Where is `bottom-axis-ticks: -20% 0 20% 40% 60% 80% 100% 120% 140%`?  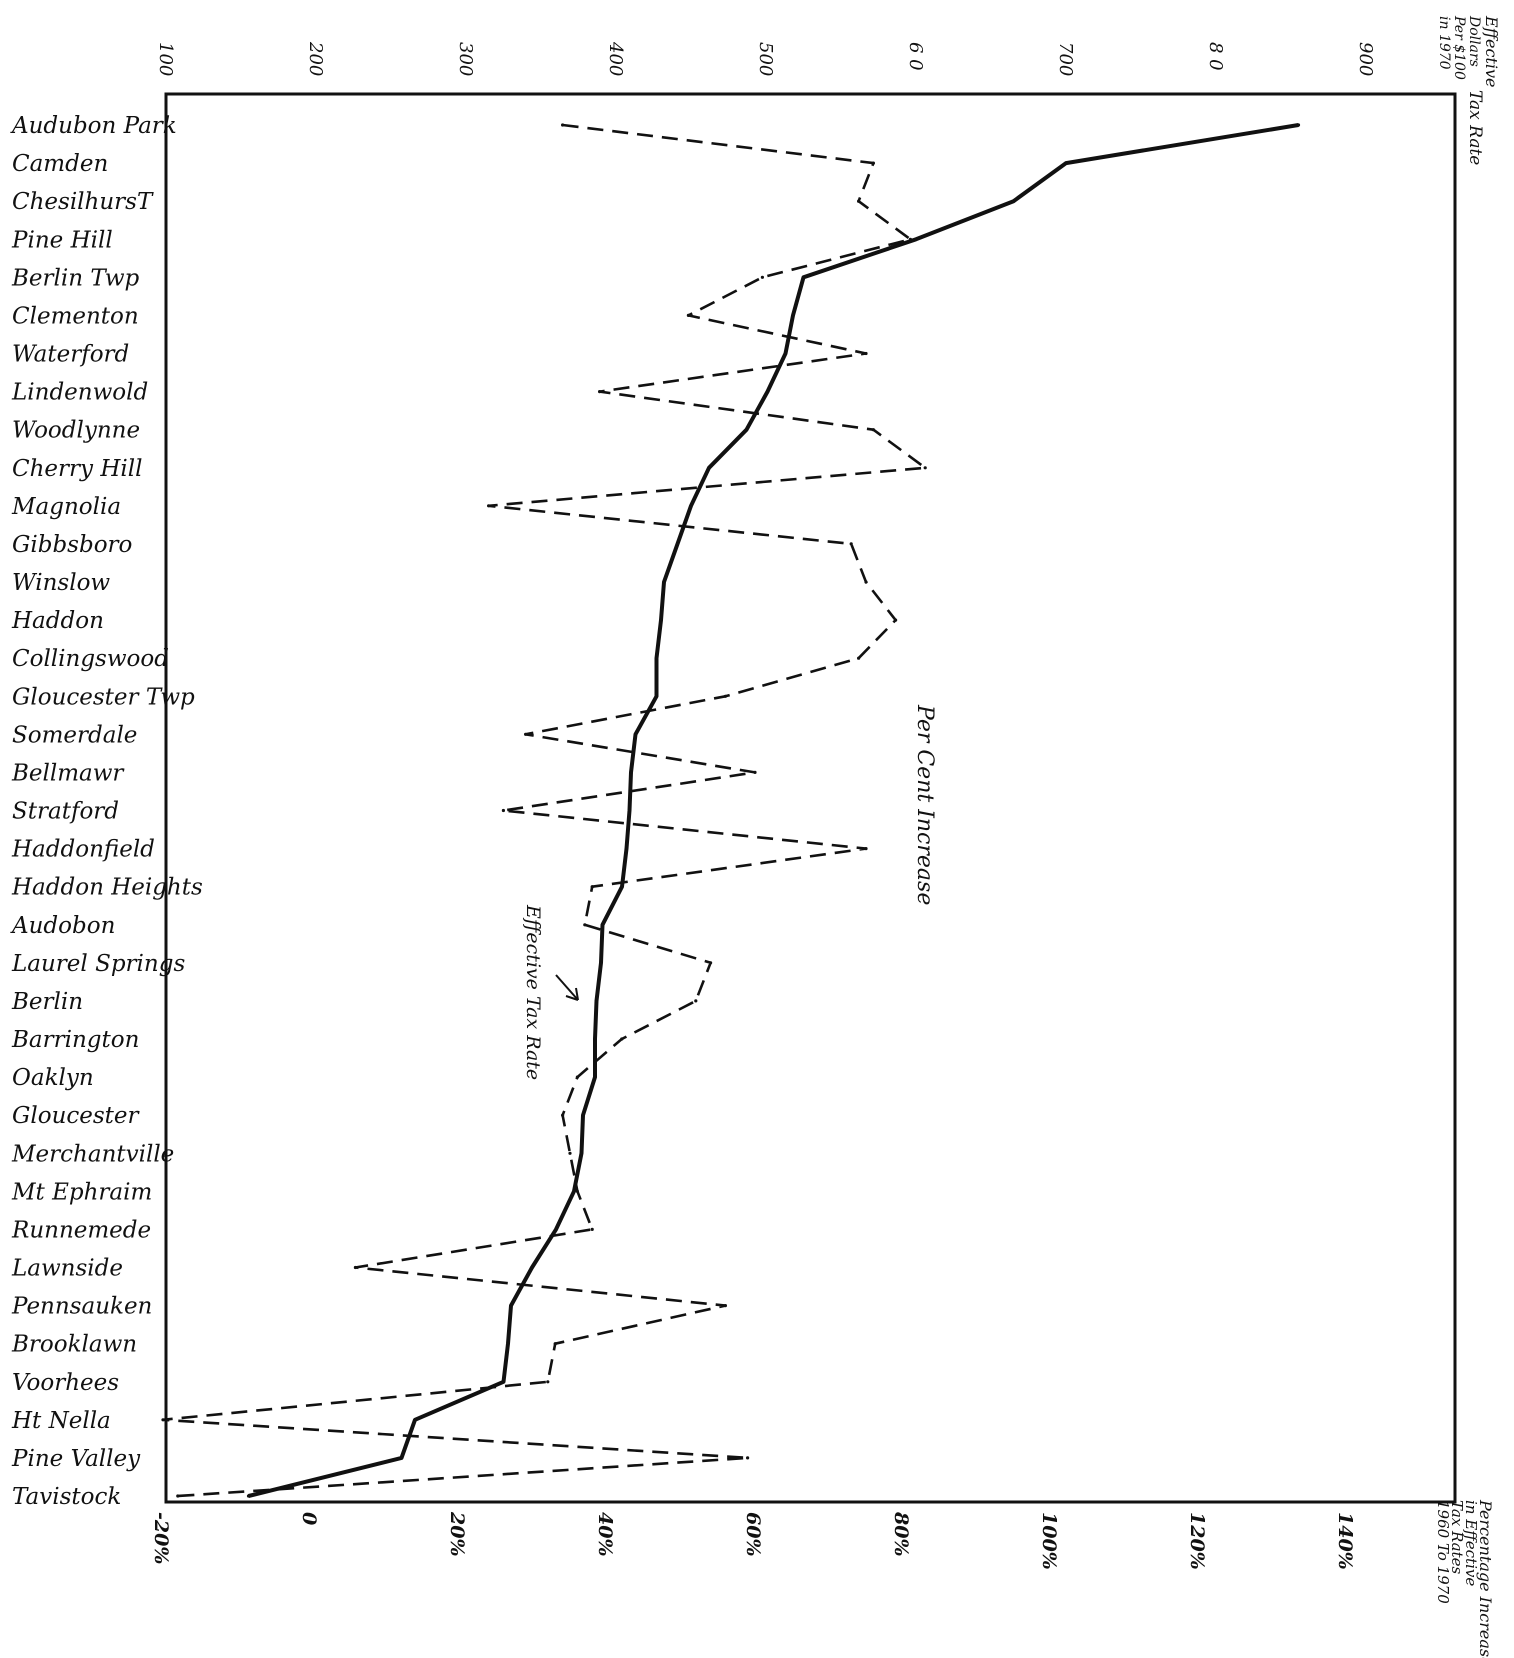 bottom-axis-ticks: -20% 0 20% 40% 60% 80% 100% 120% 140% is located at coordinates (753, 1540).